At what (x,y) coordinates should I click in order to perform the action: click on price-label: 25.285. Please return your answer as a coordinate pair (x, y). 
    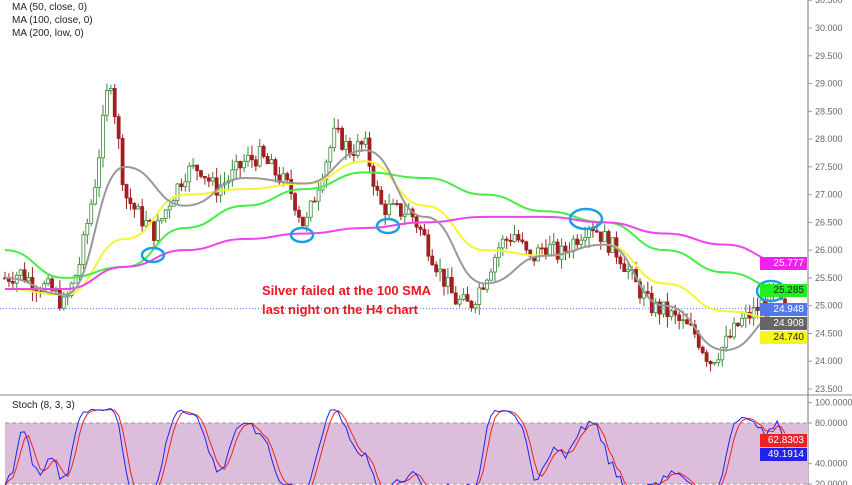
    Looking at the image, I should click on (783, 290).